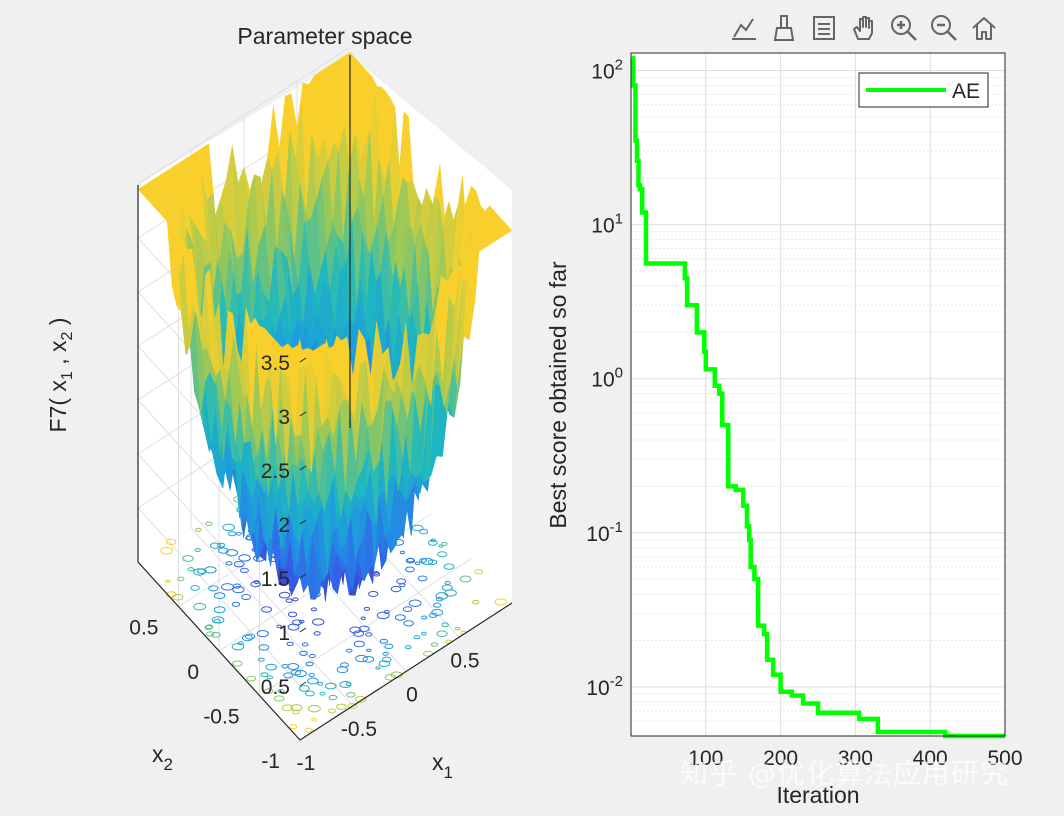 Image resolution: width=1064 pixels, height=816 pixels. I want to click on brush-icon, so click(784, 28).